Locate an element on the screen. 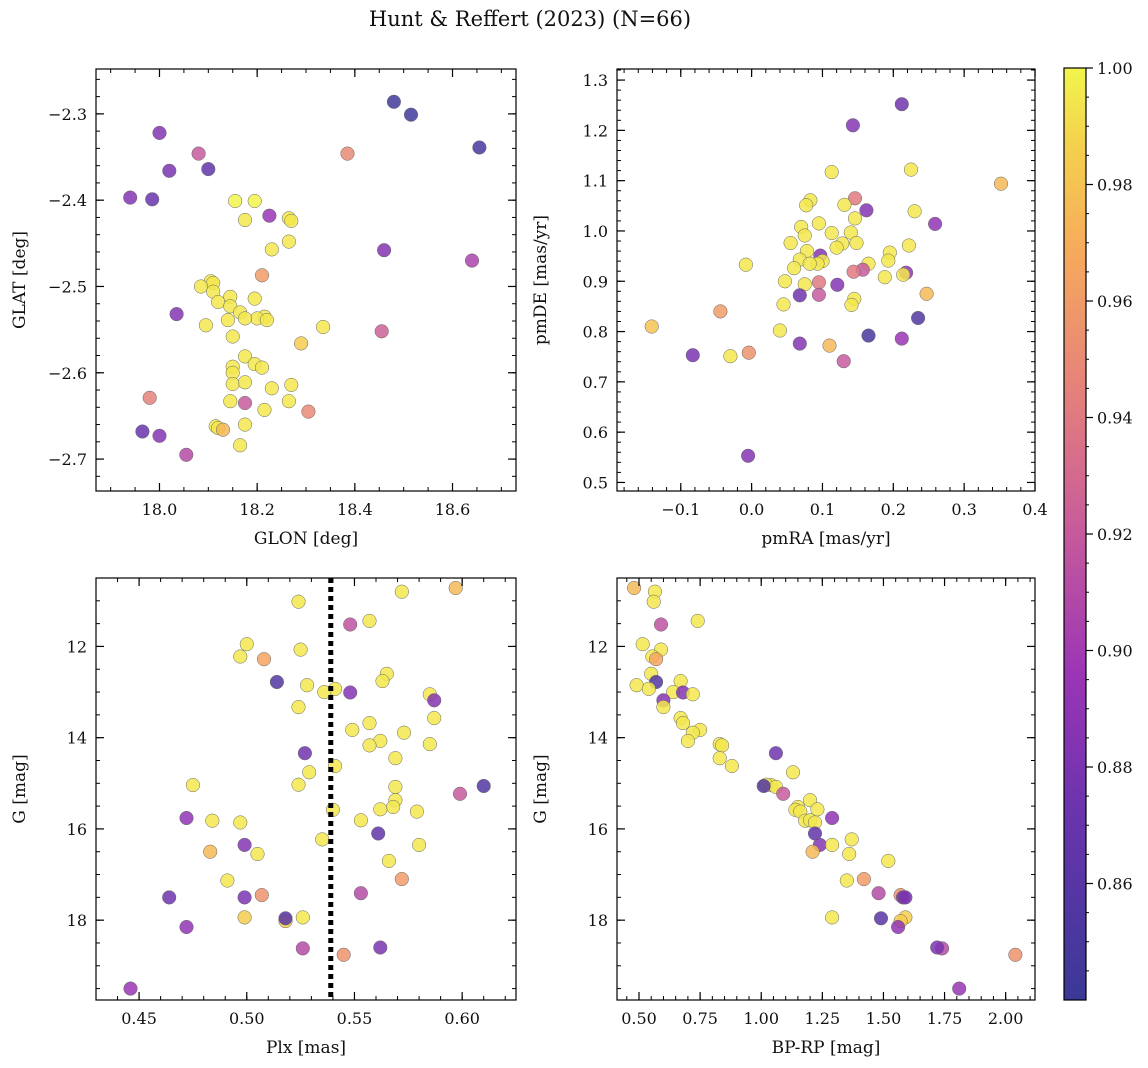 This screenshot has width=1148, height=1068. colorbar-tick-label: 0.96 is located at coordinates (1115, 301).